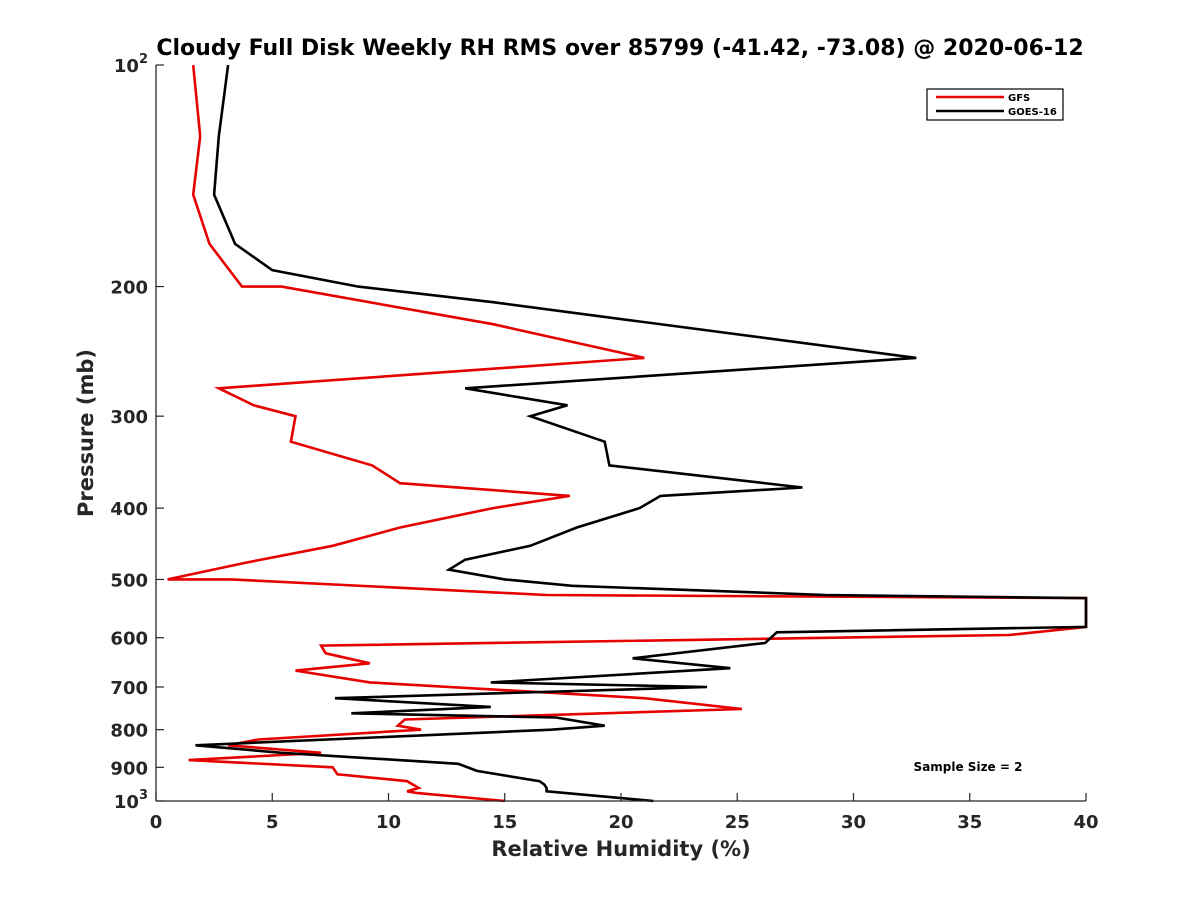 The image size is (1200, 900). Describe the element at coordinates (129, 509) in the screenshot. I see `y-tick-label: 400` at that location.